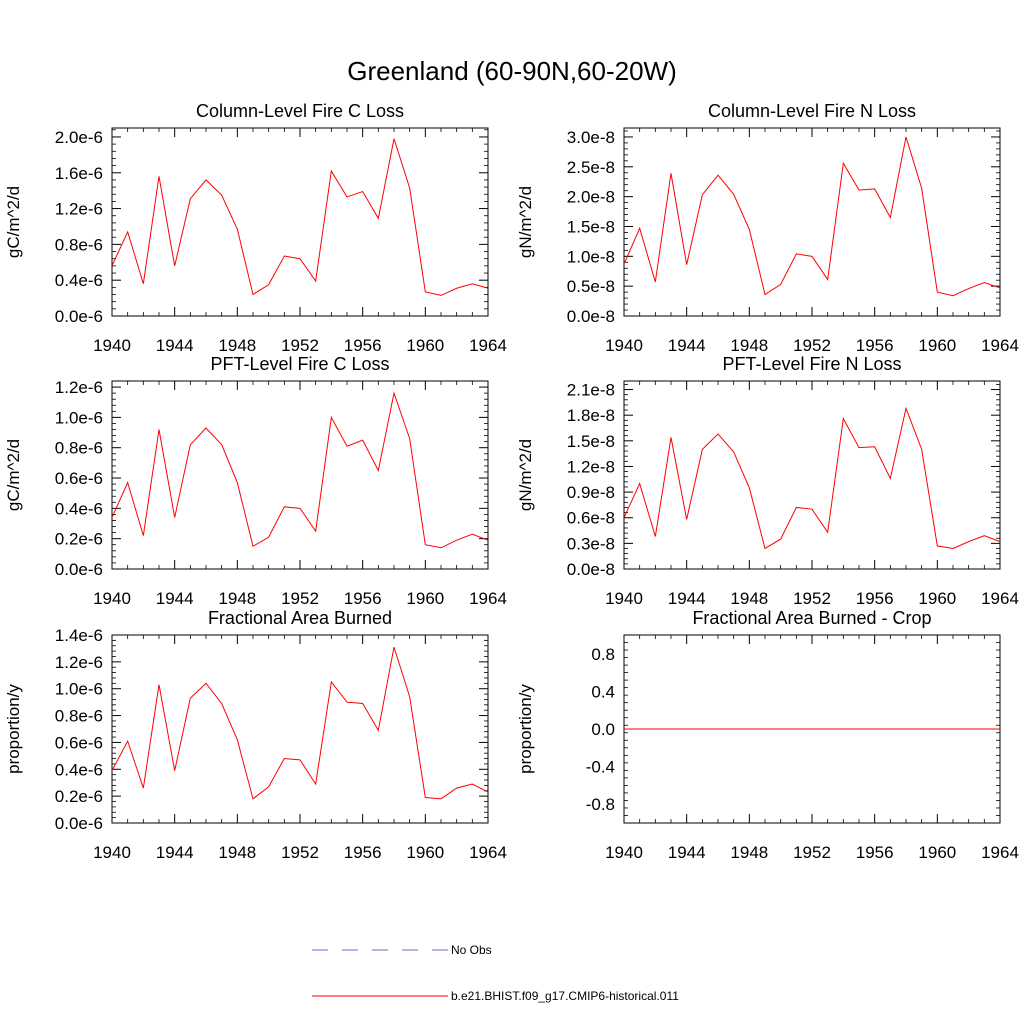 The height and width of the screenshot is (1024, 1024). What do you see at coordinates (79, 635) in the screenshot?
I see `y-tick-label: 1.4e-6` at bounding box center [79, 635].